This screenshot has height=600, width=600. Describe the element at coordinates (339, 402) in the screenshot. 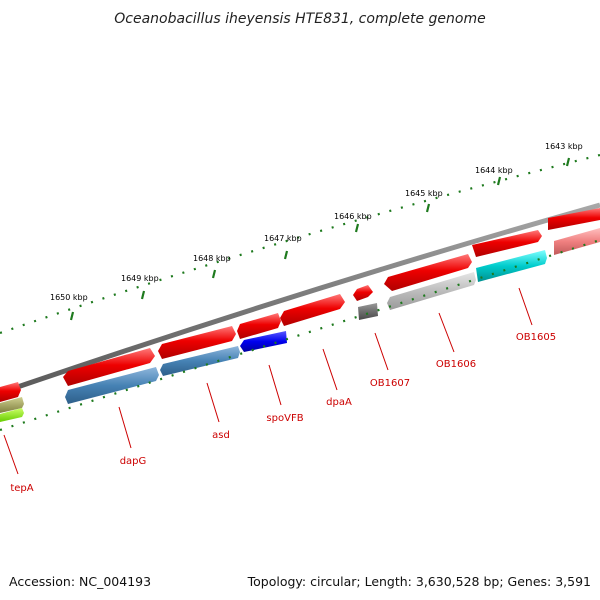

I see `gene-label-dpaa: dpaA` at that location.